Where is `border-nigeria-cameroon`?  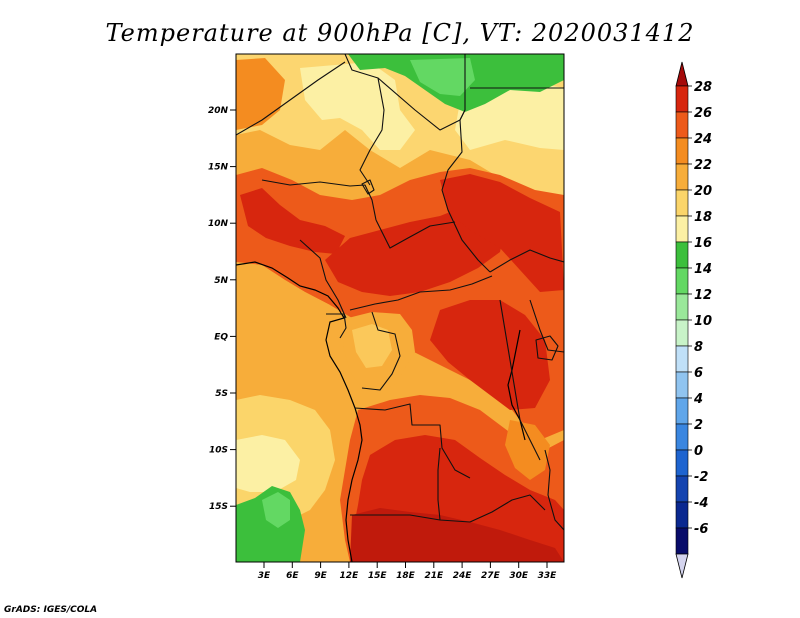
border-nigeria-cameroon is located at coordinates (323, 279).